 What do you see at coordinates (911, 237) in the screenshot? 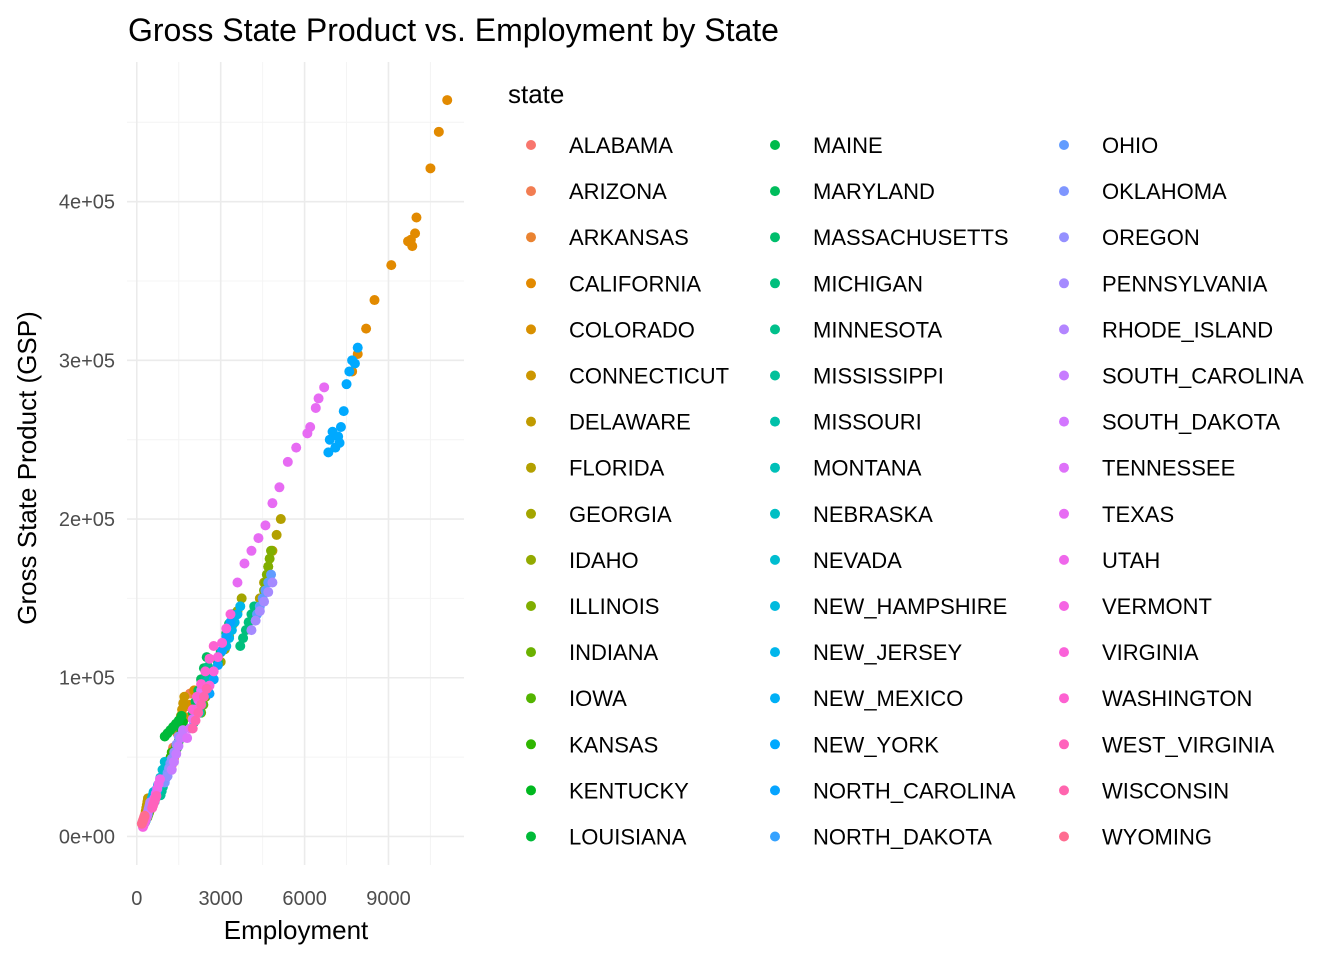
I see `legend-label: MASSACHUSETTS` at bounding box center [911, 237].